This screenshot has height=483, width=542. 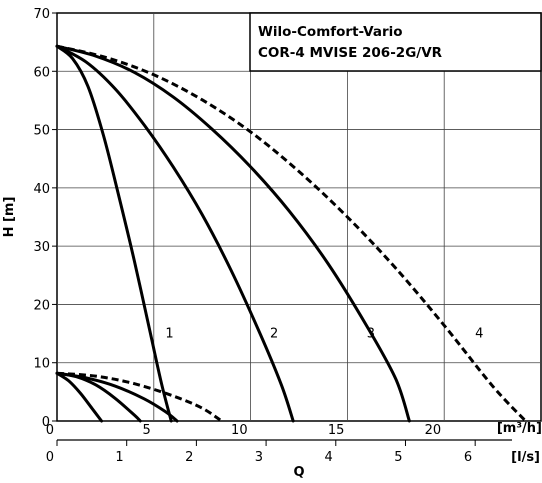 I want to click on curve-label-3: 3, so click(x=371, y=333).